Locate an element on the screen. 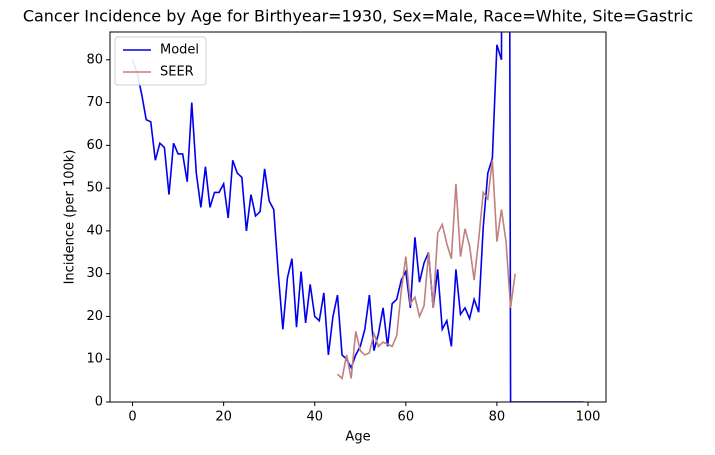 This screenshot has height=455, width=715. x-tick-label: 20 is located at coordinates (223, 417).